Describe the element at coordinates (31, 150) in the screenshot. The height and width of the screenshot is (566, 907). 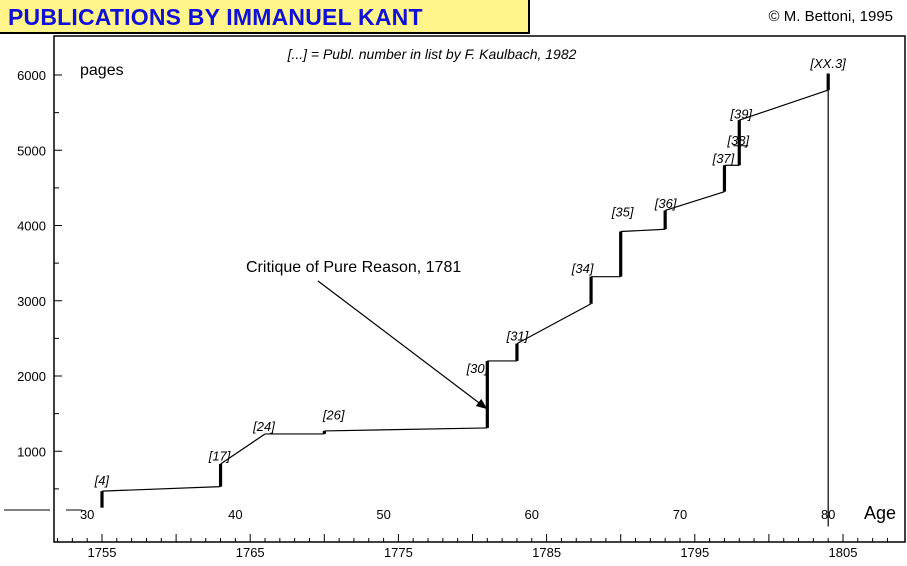
I see `y-tick-label: 5000` at that location.